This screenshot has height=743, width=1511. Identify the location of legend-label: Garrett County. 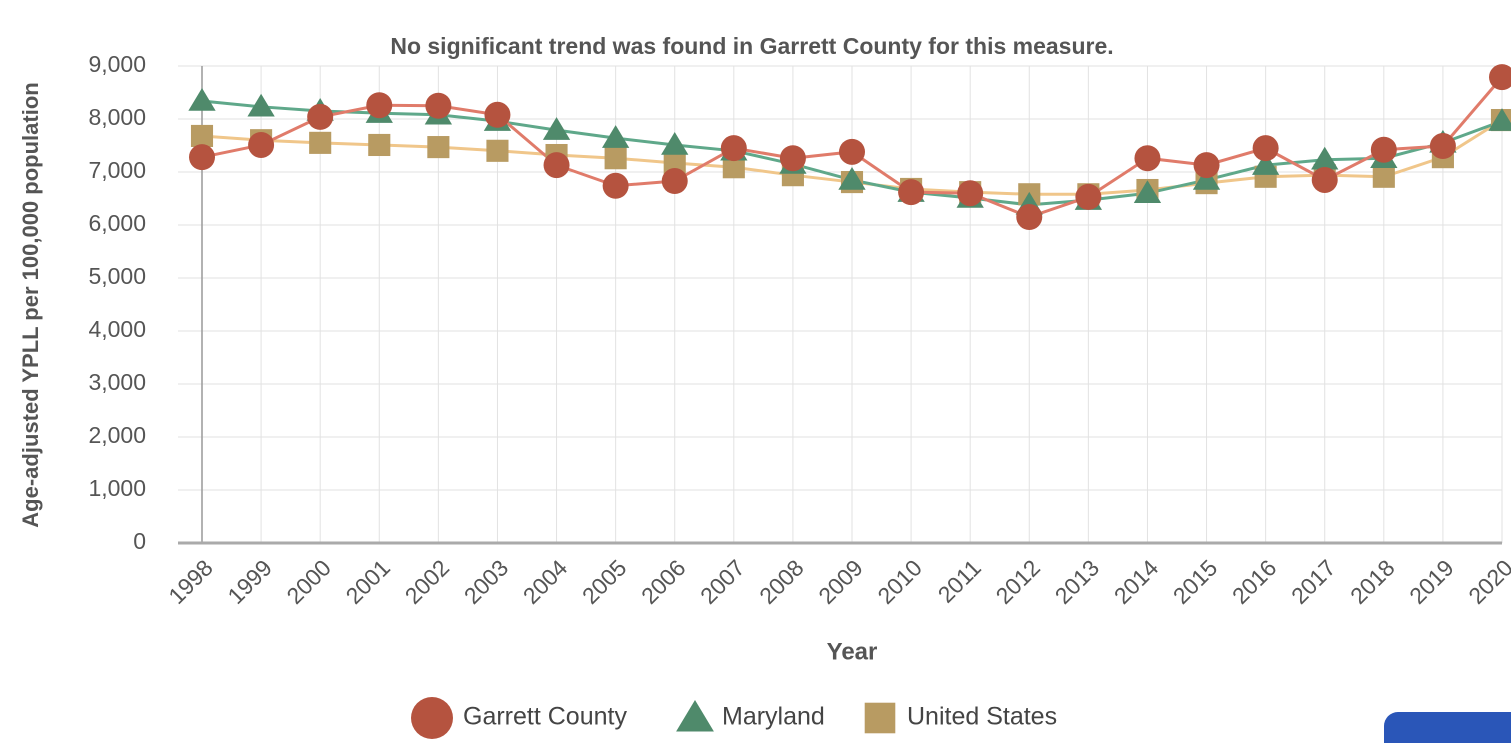
(545, 717).